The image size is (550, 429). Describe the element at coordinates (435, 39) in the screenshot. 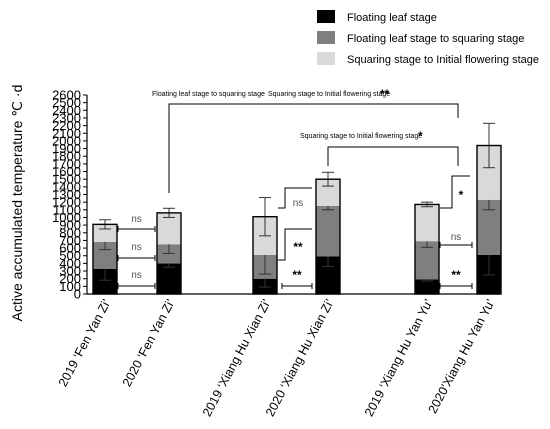

I see `legend-label: Floating leaf stage to squaring stage` at that location.